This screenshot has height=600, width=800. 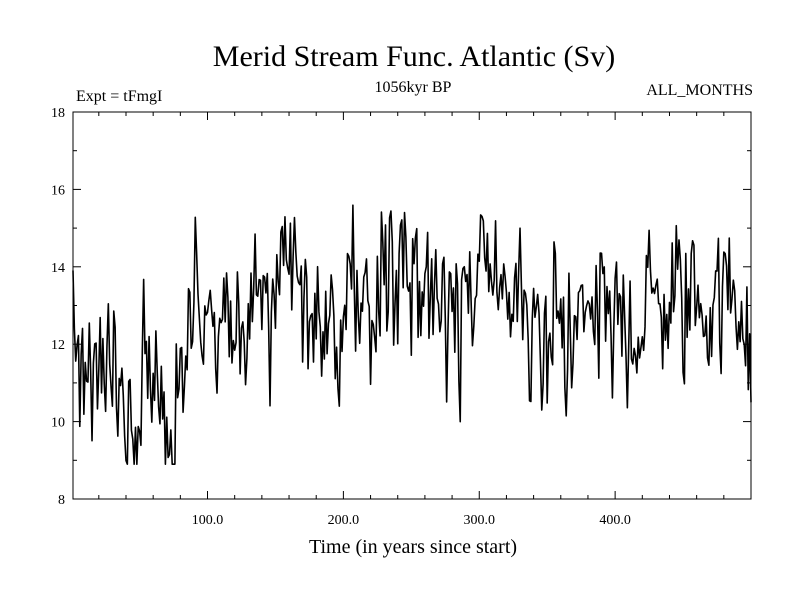 I want to click on y-tick-label: 12, so click(x=58, y=345).